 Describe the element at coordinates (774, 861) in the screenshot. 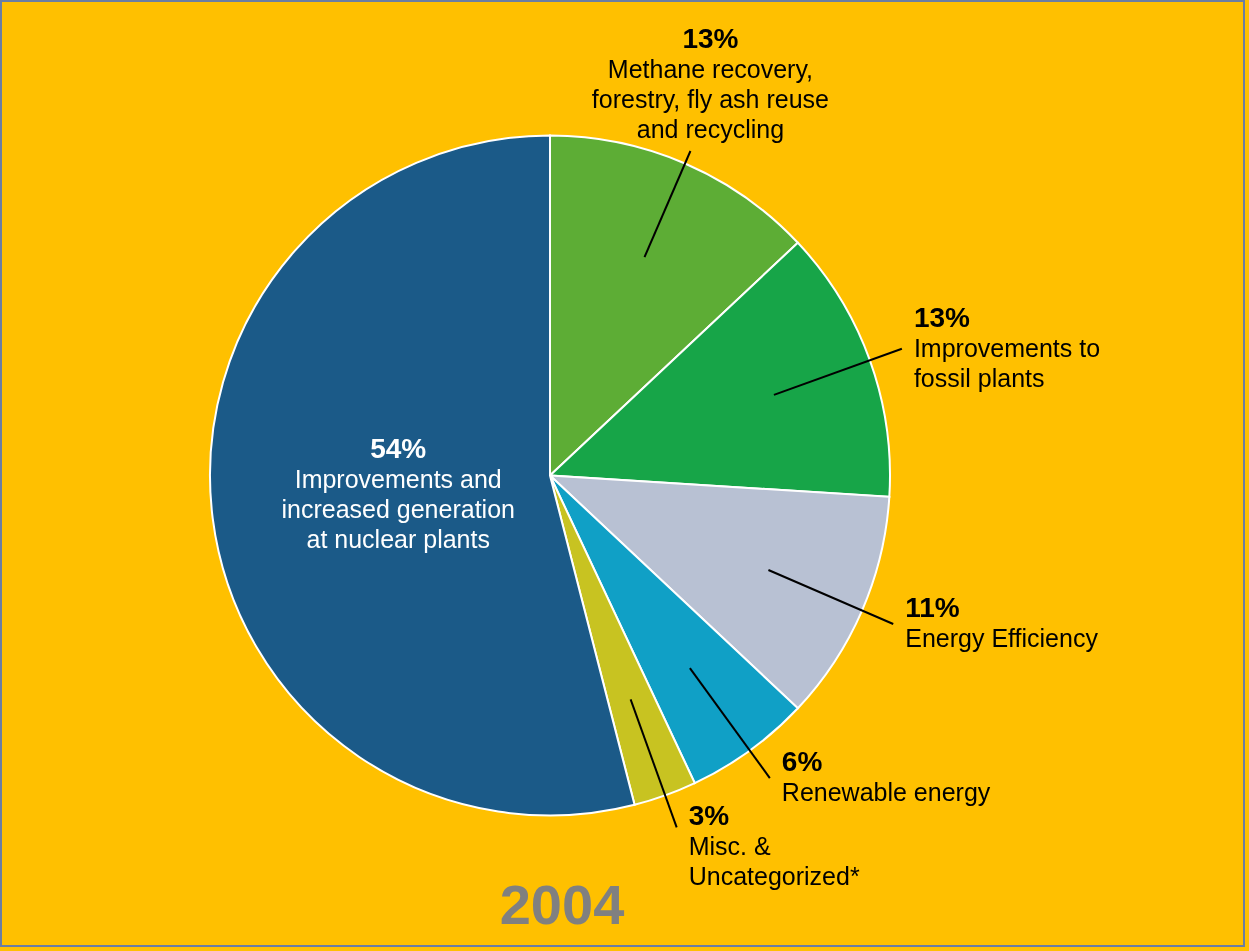

I see `slice-label: Misc. & Uncategorized*` at that location.